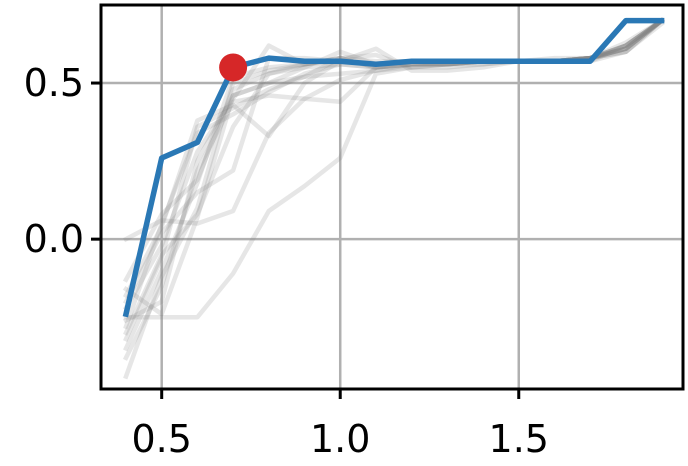 This screenshot has height=466, width=688. I want to click on marker-layer, so click(233, 67).